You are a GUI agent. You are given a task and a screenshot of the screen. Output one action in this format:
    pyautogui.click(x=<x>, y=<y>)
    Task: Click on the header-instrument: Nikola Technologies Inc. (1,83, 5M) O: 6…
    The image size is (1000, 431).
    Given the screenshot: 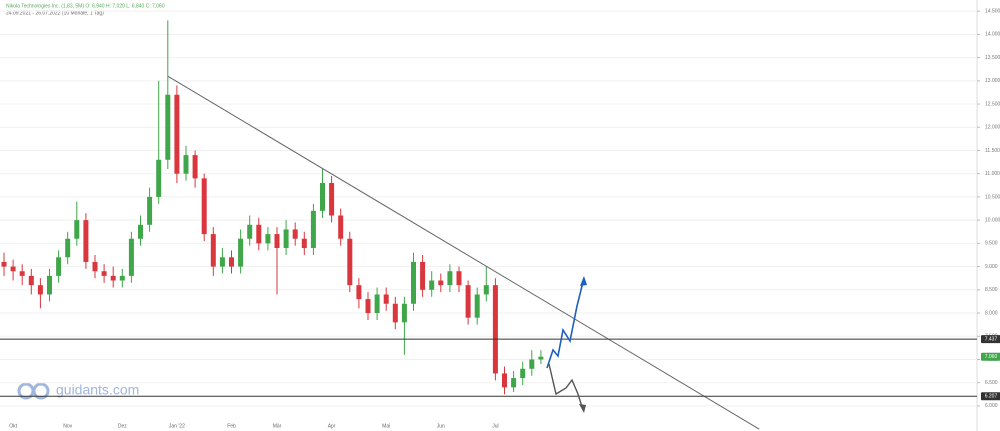 What is the action you would take?
    pyautogui.click(x=85, y=6)
    